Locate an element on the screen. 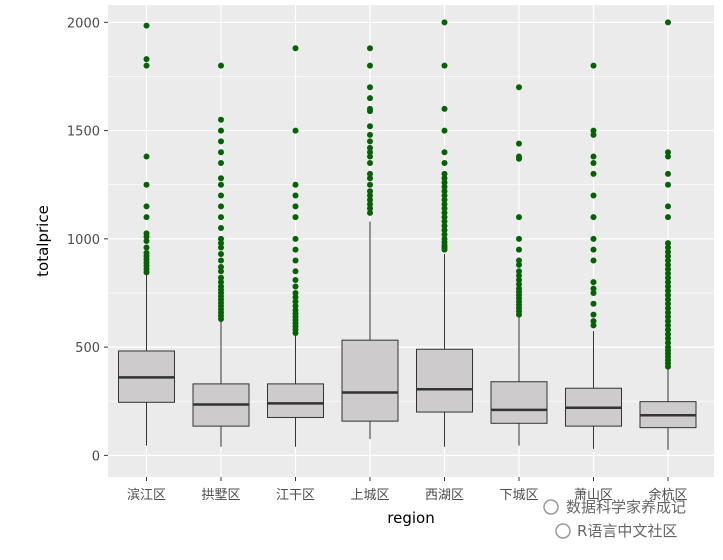 Image resolution: width=723 pixels, height=560 pixels. x-tick-label: 余杭区 is located at coordinates (667, 495).